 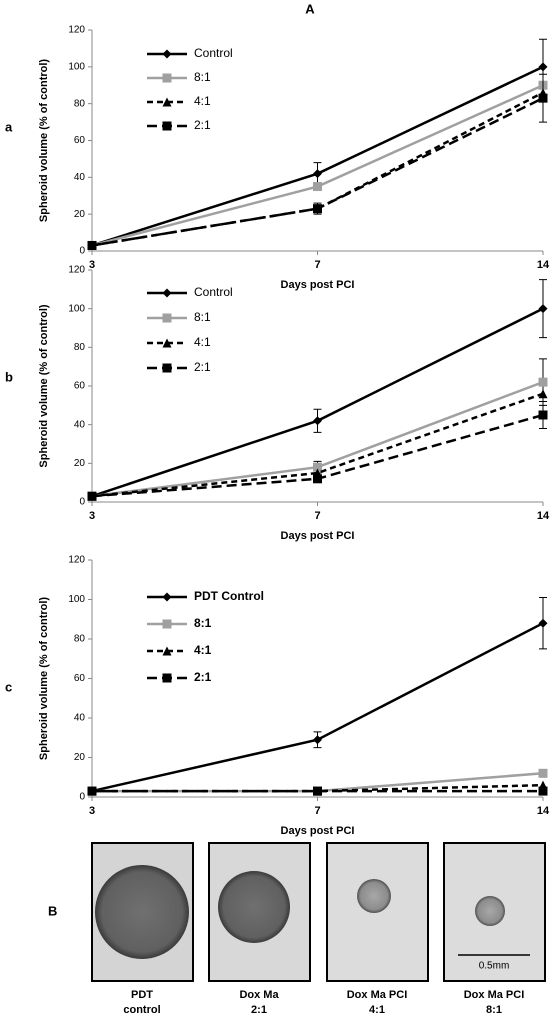 What do you see at coordinates (142, 995) in the screenshot?
I see `image-caption: PDT` at bounding box center [142, 995].